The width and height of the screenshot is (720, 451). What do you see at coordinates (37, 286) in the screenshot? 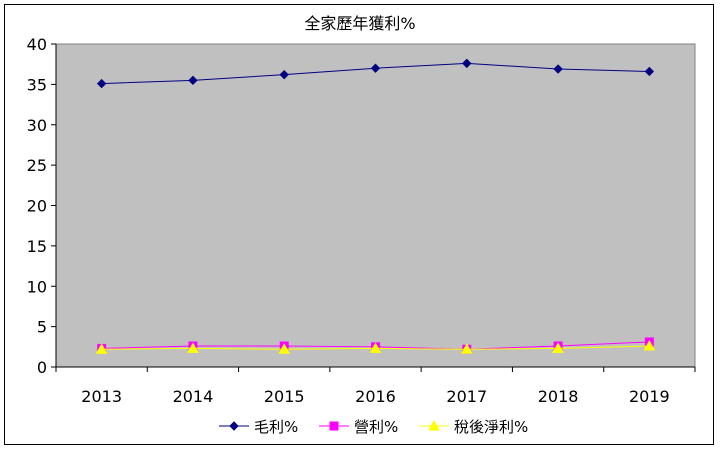
I see `y-tick-label: 10` at bounding box center [37, 286].